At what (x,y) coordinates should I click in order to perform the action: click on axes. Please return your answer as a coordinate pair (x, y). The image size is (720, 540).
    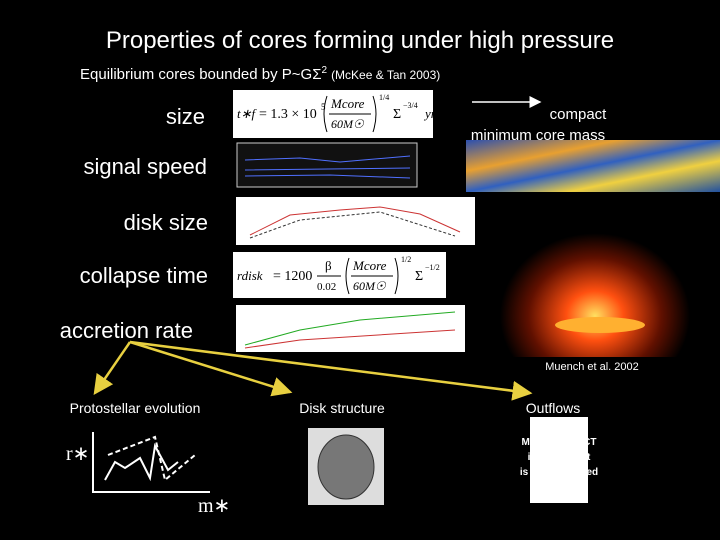
    Looking at the image, I should click on (151, 462).